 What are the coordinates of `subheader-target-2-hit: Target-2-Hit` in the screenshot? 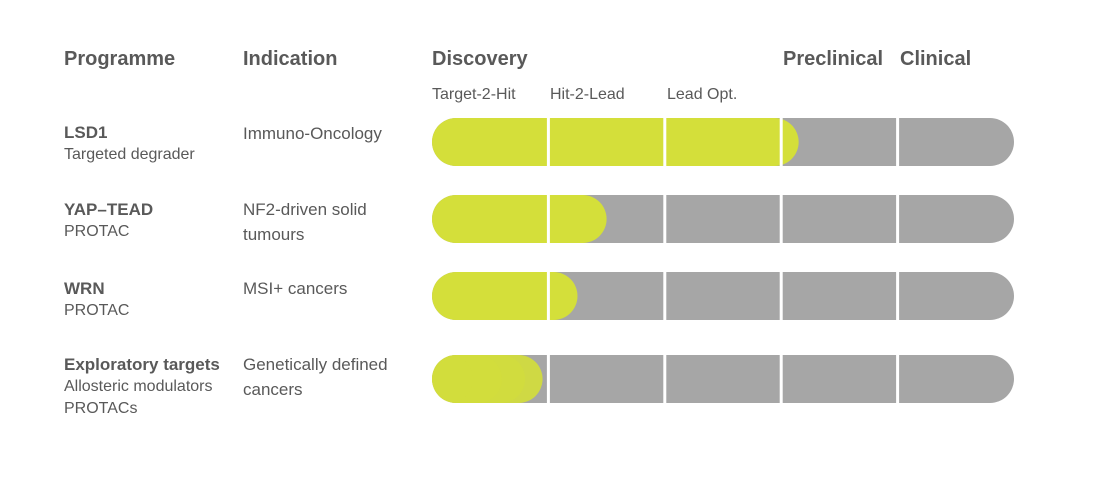 It's located at (474, 94).